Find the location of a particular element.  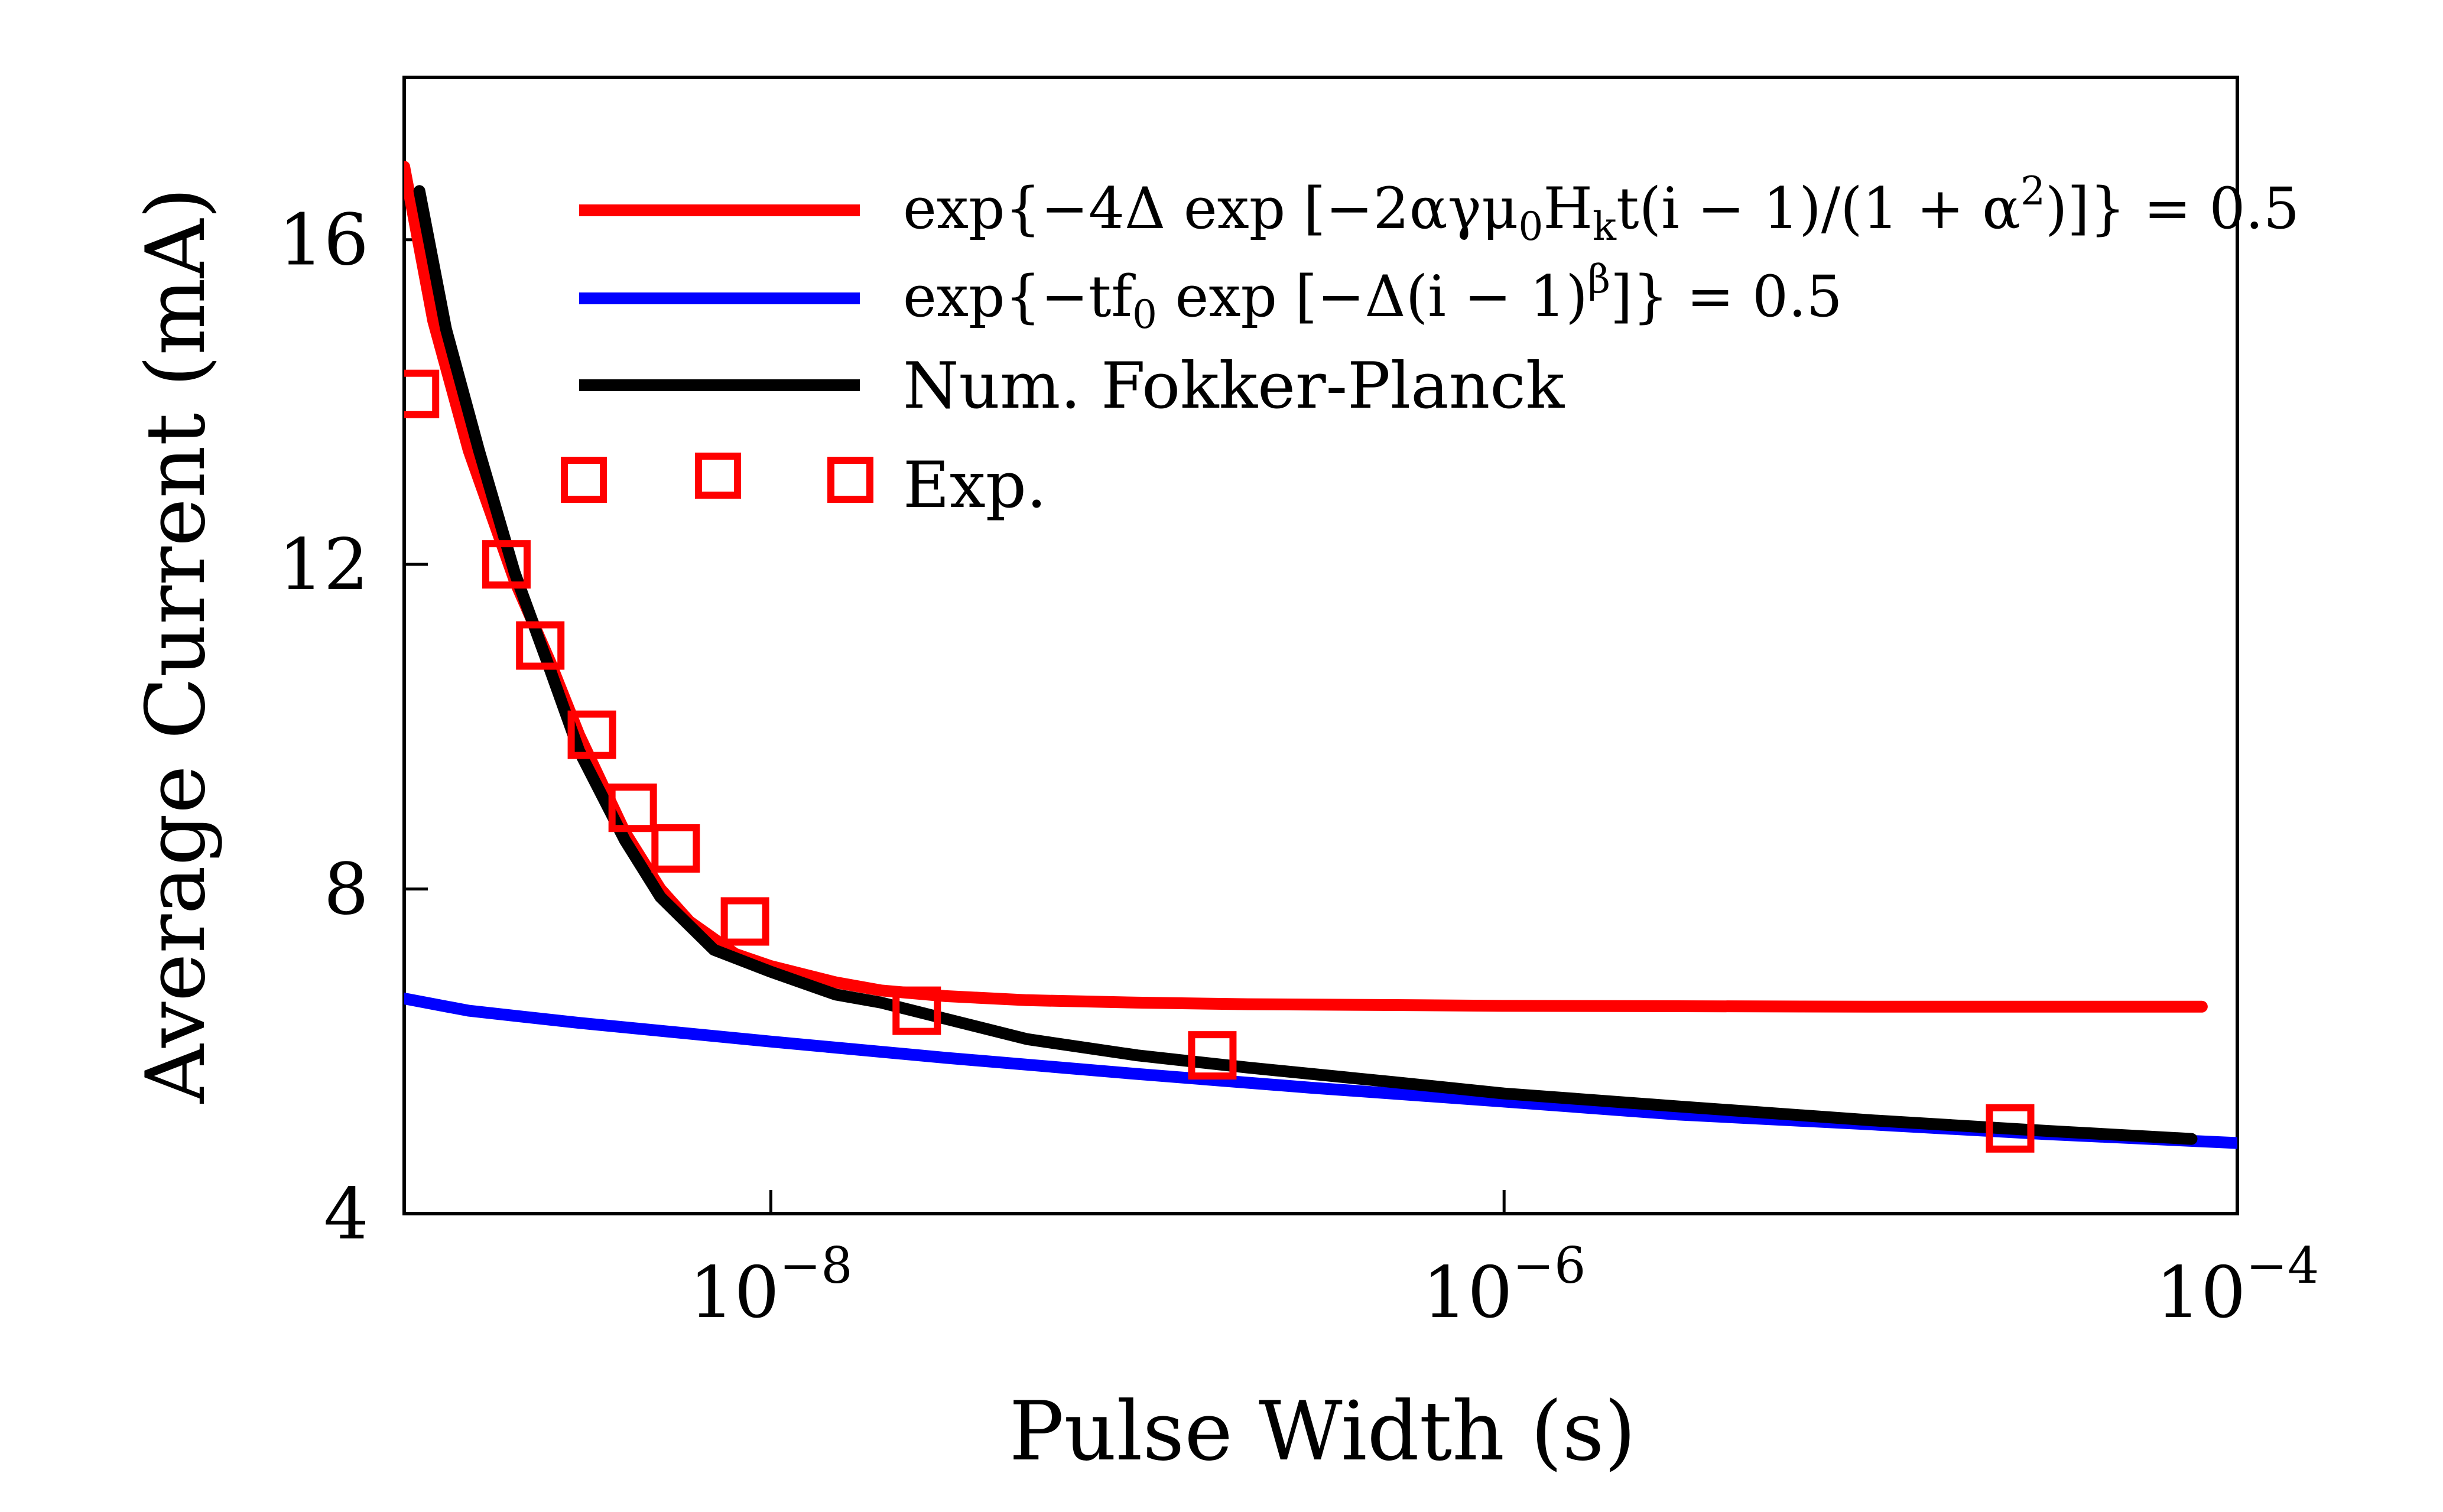

y-tick-label-0: 4 is located at coordinates (346, 1214).